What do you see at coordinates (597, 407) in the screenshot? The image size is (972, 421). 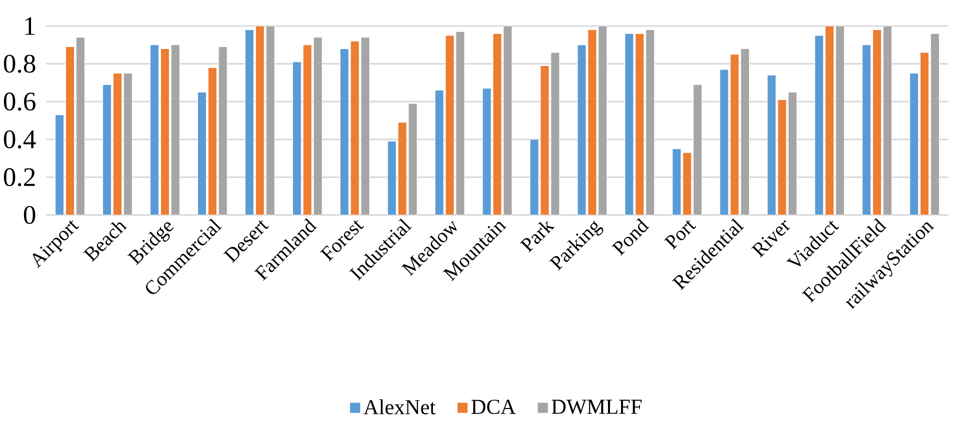 I see `legend-label: DWMLFF` at bounding box center [597, 407].